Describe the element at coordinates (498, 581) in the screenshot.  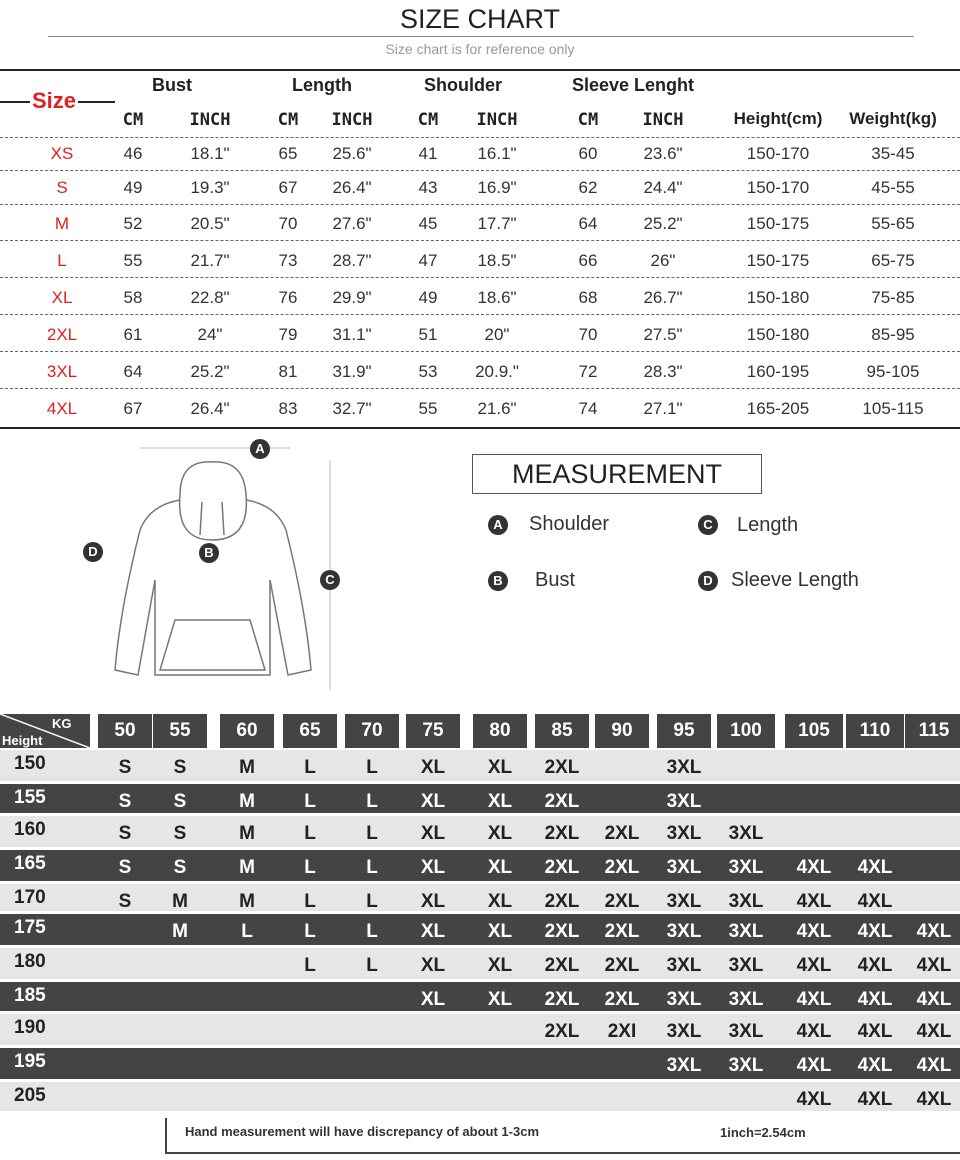
I see `legend-b-icon: B` at that location.